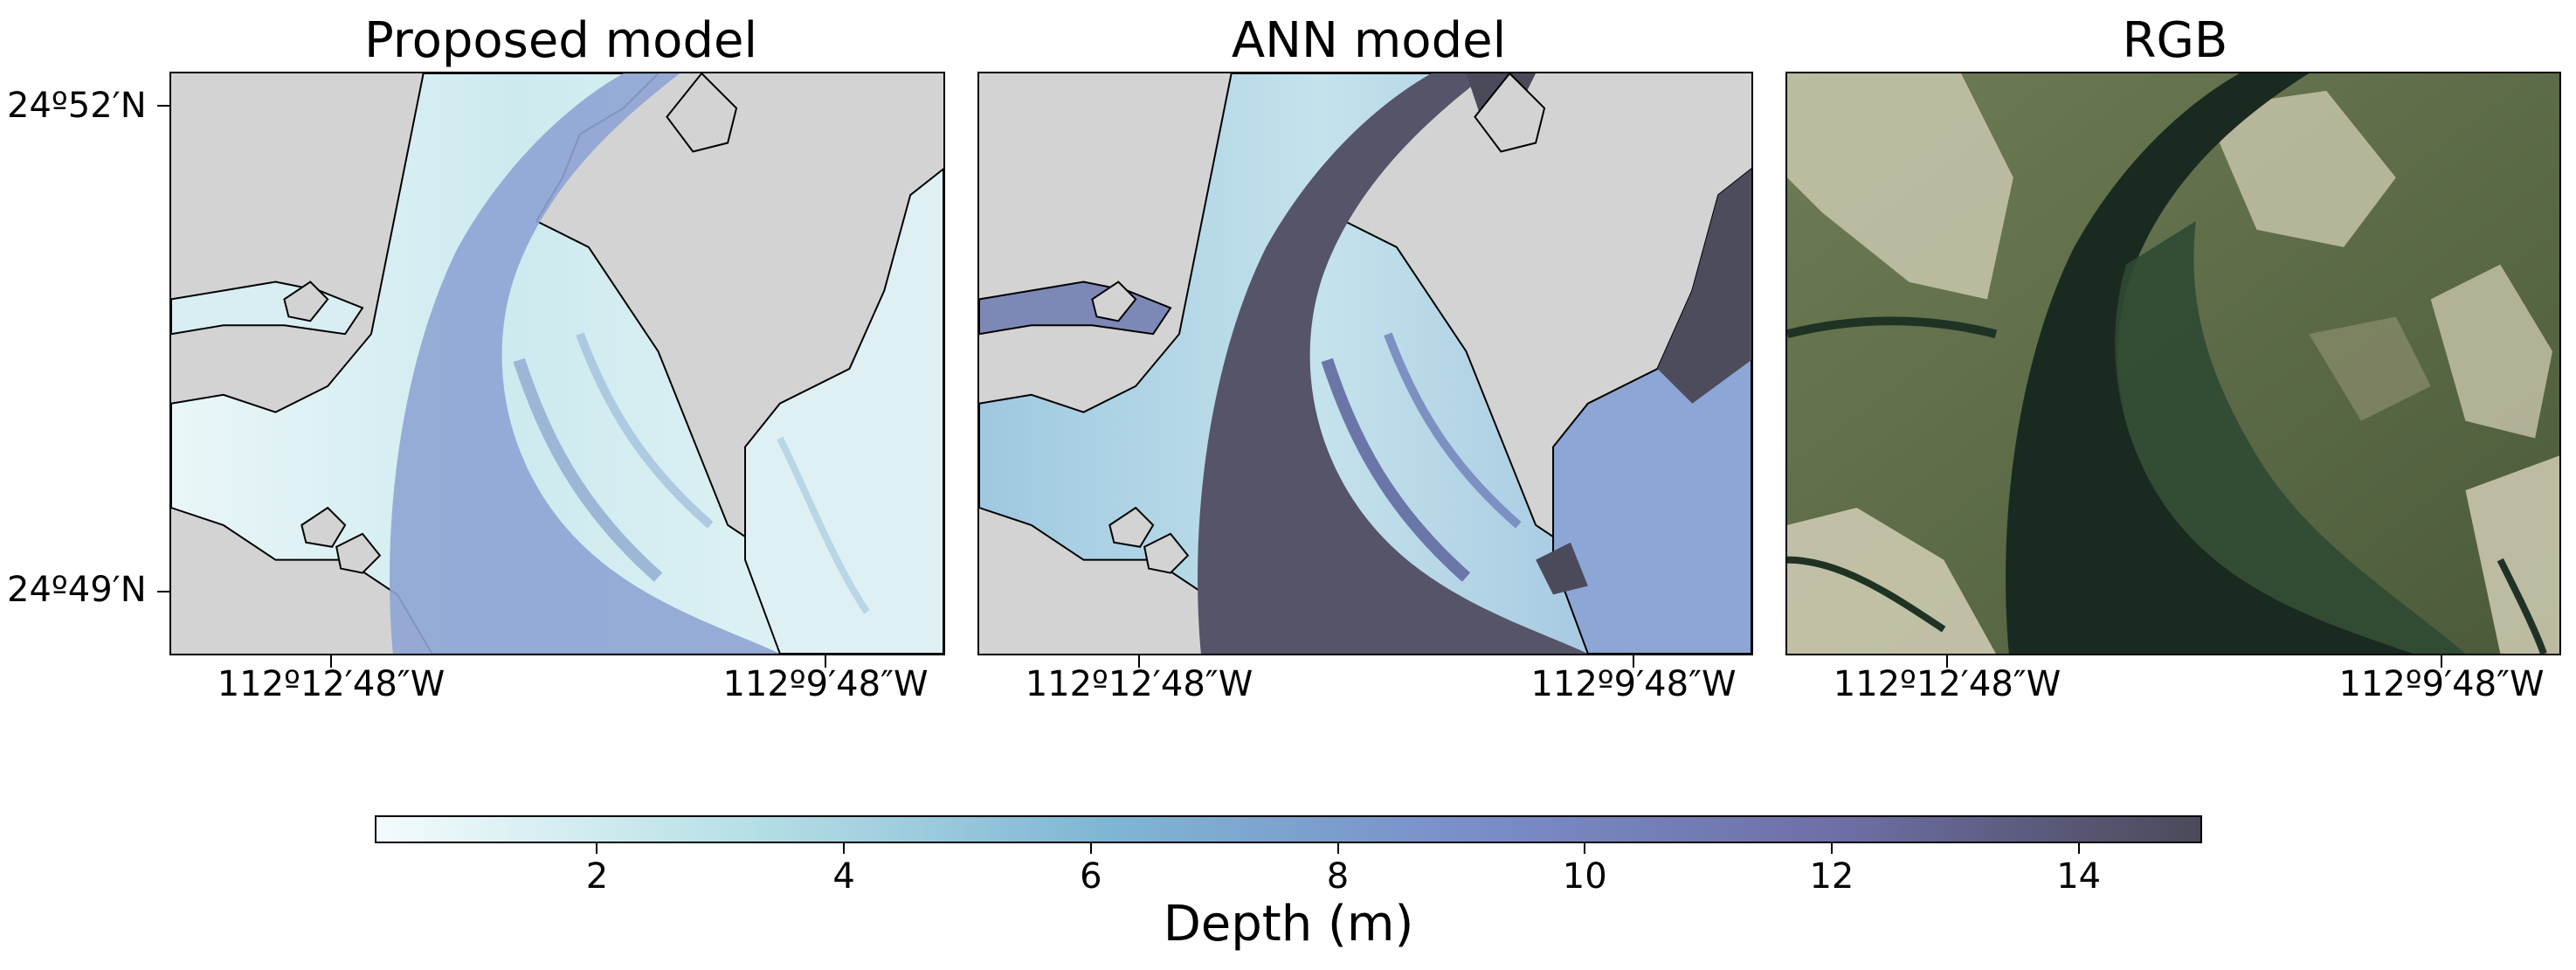 The width and height of the screenshot is (2576, 970). I want to click on colorbar-tick-label: 4, so click(843, 876).